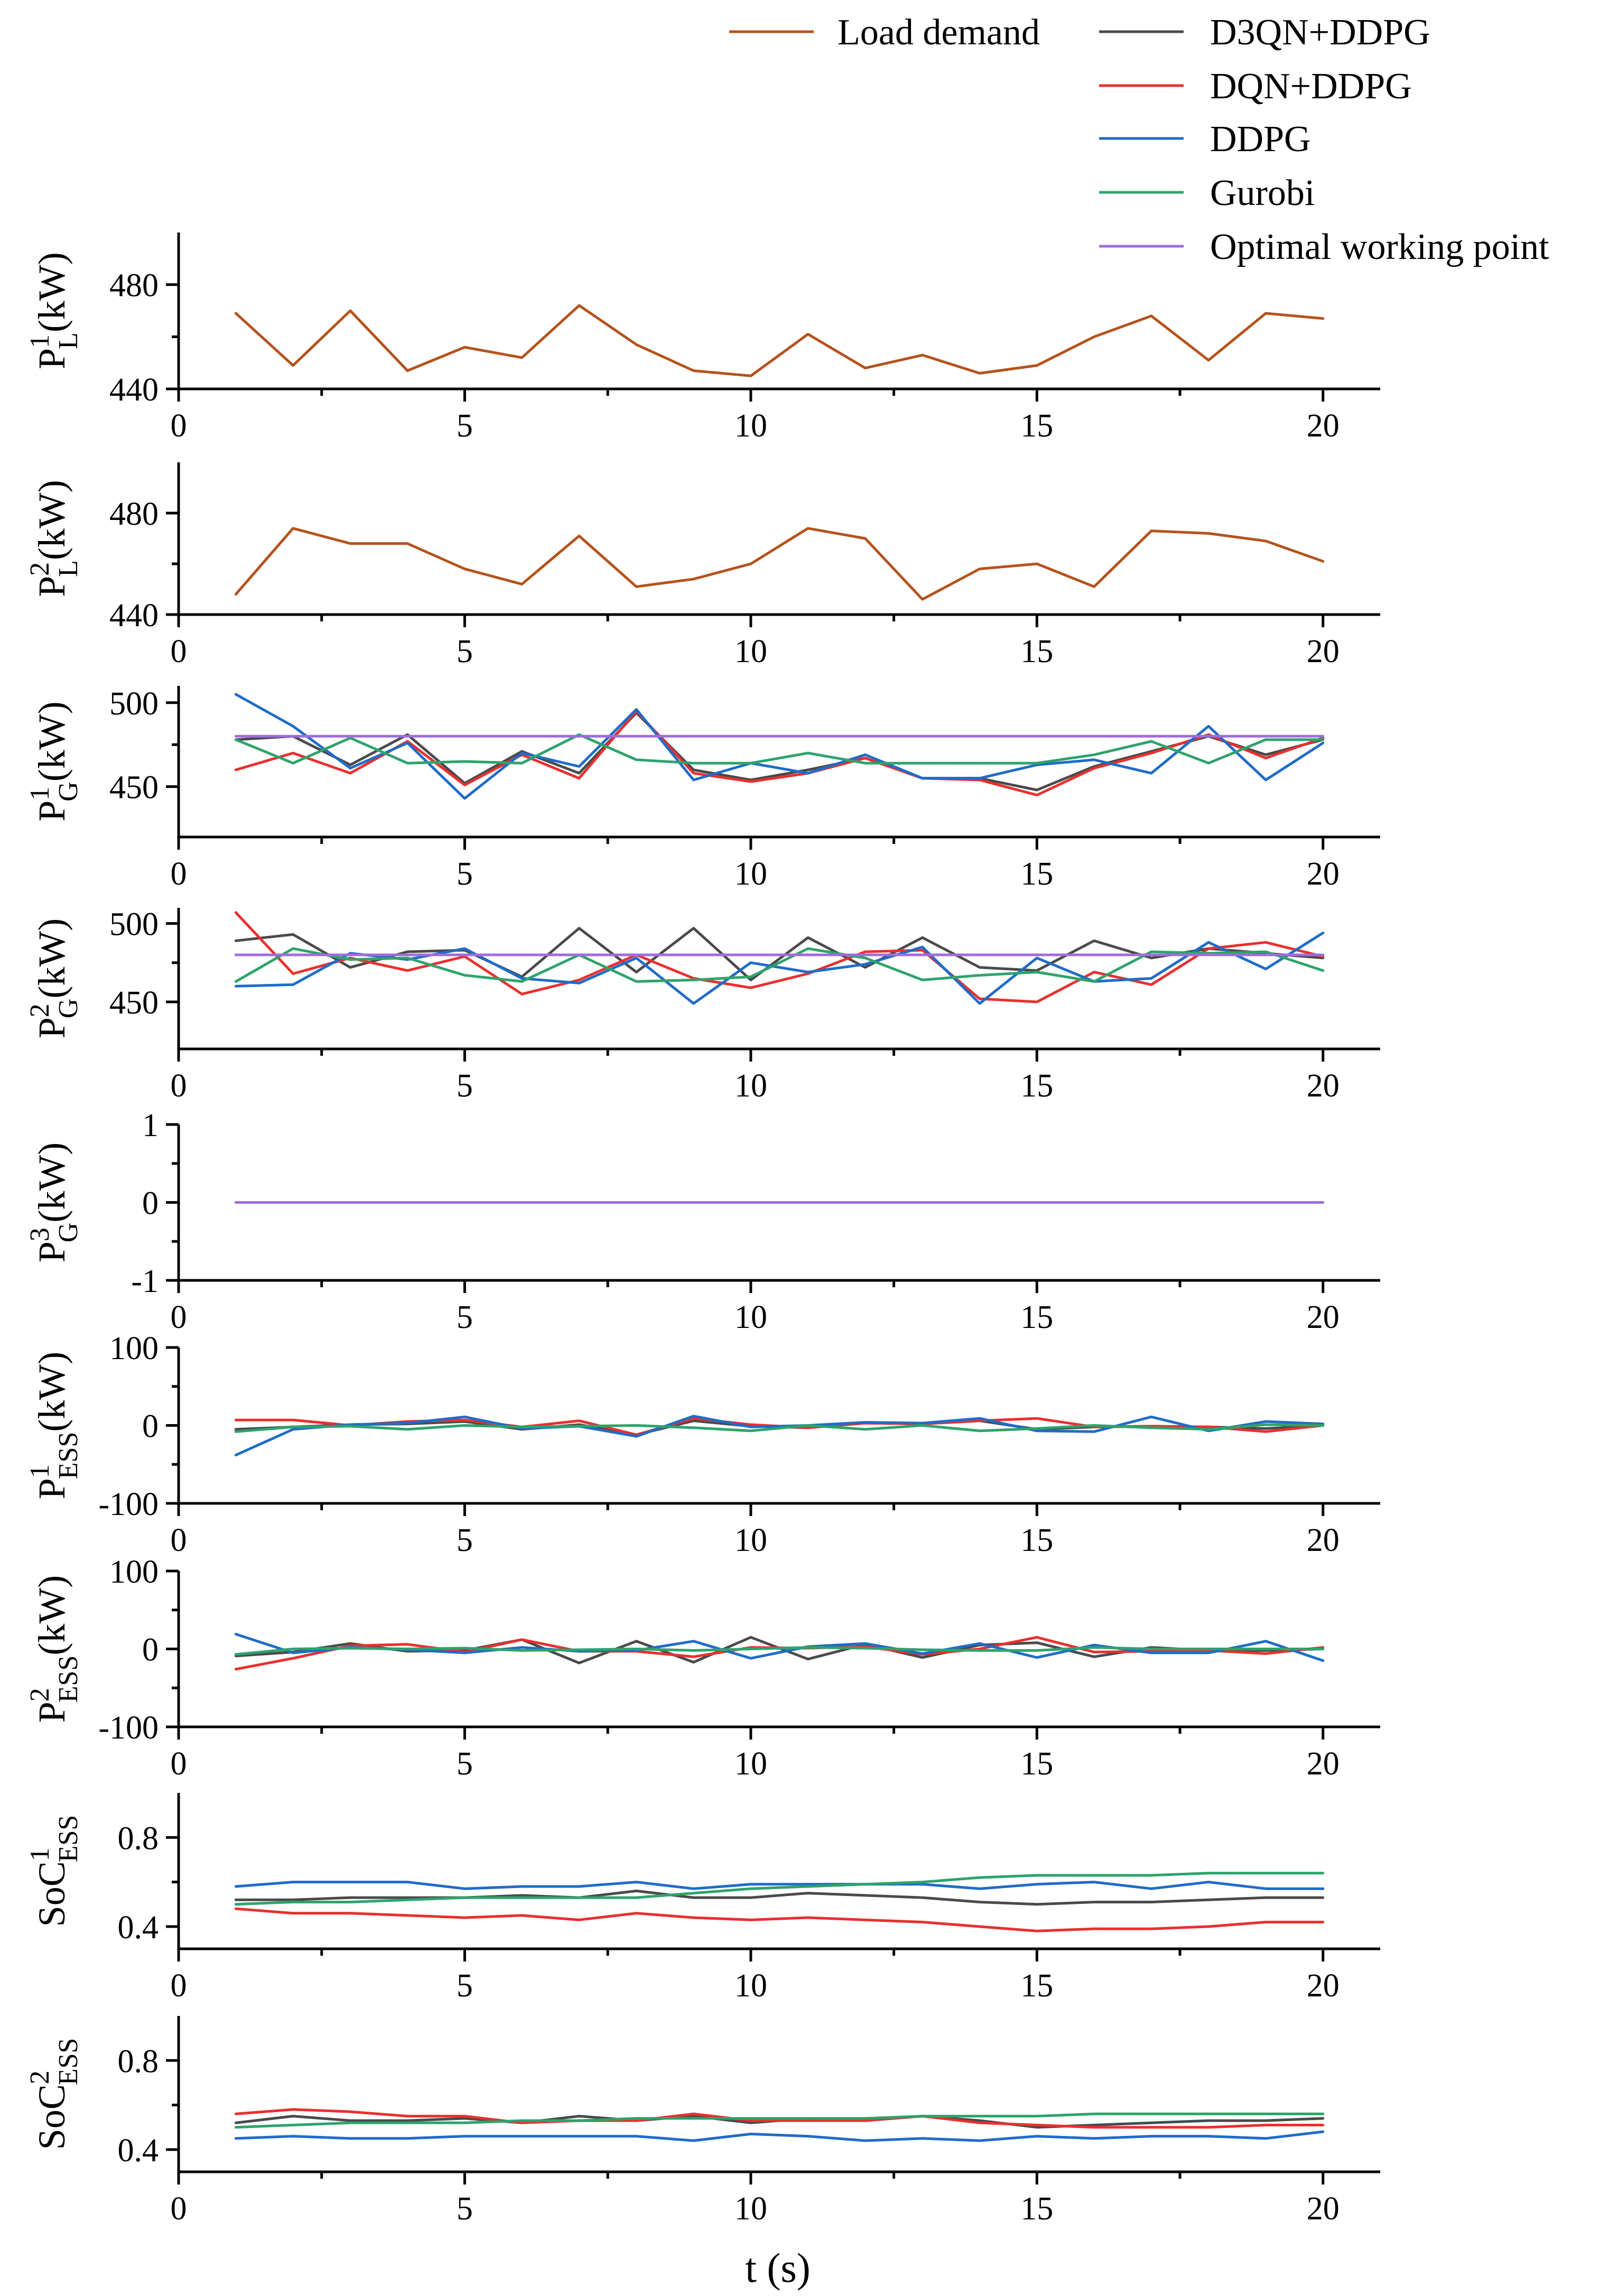 This screenshot has width=1618, height=2296. Describe the element at coordinates (702, 1222) in the screenshot. I see `panel-pg3: 0 5 10 15 20 -1 0 1 P3G(kW)` at that location.